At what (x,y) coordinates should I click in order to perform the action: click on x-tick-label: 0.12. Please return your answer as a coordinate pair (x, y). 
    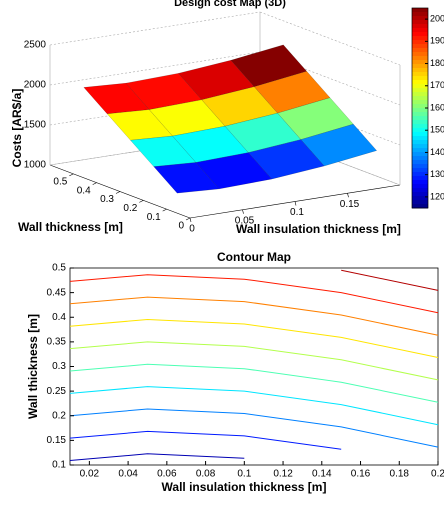
    Looking at the image, I should click on (283, 474).